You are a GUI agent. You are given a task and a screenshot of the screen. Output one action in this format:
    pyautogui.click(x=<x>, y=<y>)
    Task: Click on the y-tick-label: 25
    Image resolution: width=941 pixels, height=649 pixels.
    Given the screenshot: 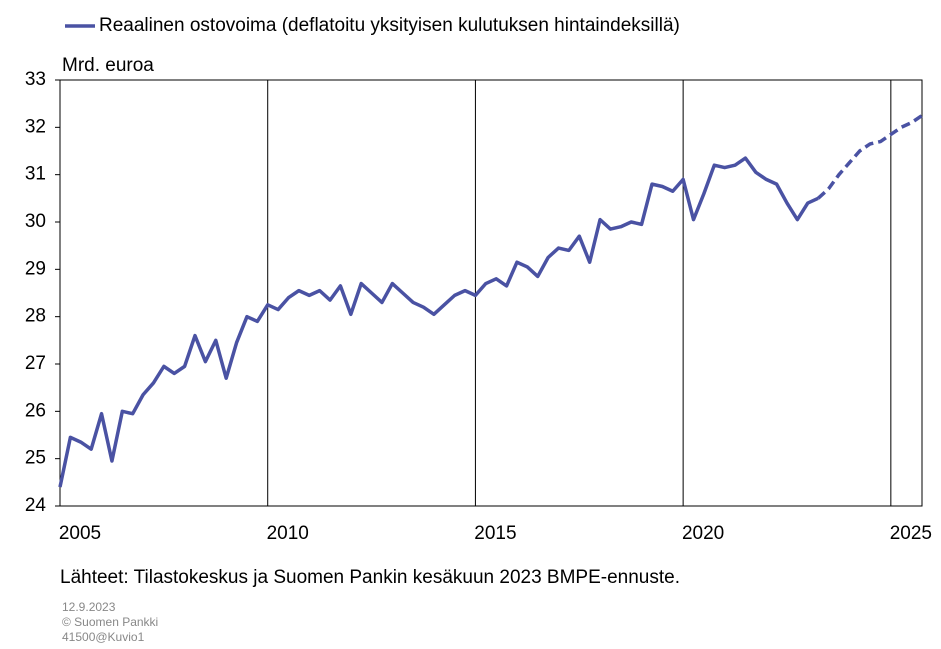 What is the action you would take?
    pyautogui.click(x=35, y=458)
    